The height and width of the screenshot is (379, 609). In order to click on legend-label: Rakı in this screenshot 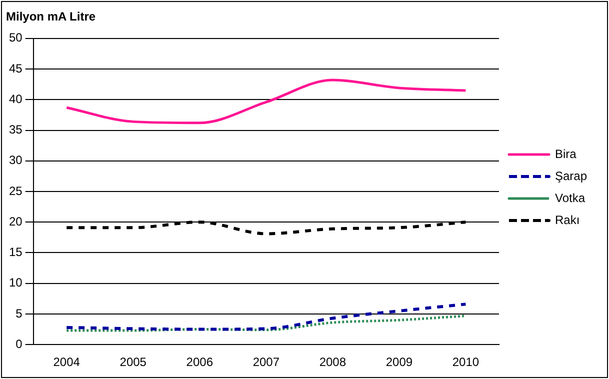, I will do `click(567, 219)`.